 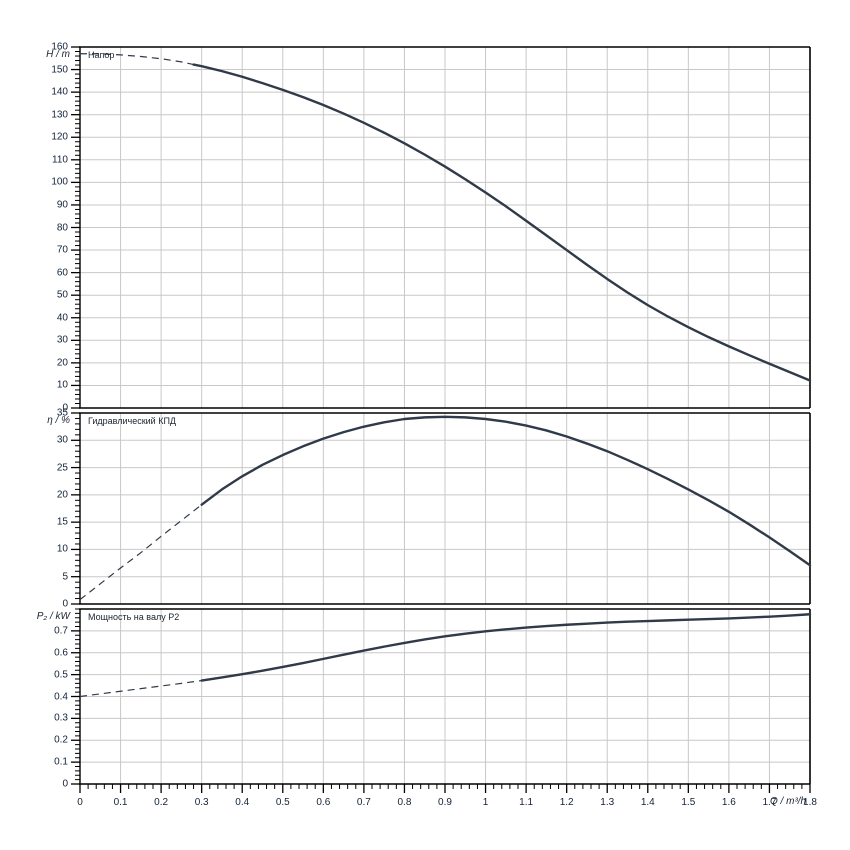 I want to click on curve-dashed-efficiency, so click(x=141, y=552).